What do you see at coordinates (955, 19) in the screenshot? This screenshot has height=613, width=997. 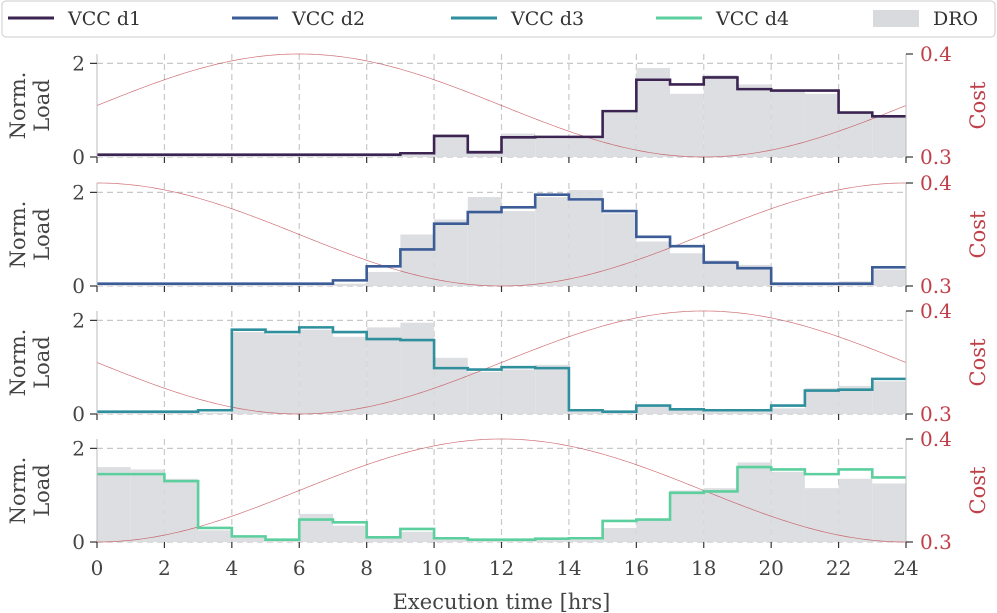 I see `legend-label-dro: DRO` at bounding box center [955, 19].